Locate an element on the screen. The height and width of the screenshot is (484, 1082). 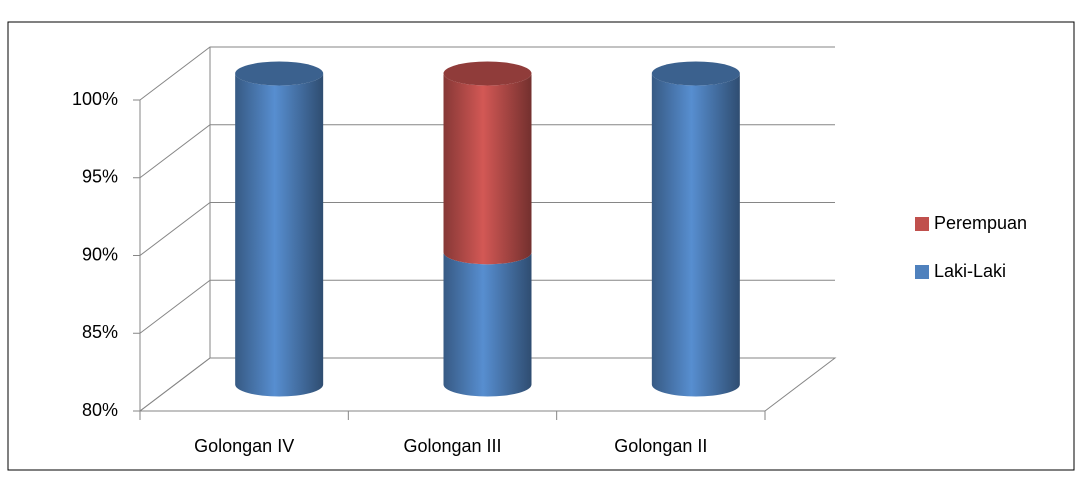
legend-label: Perempuan is located at coordinates (980, 223).